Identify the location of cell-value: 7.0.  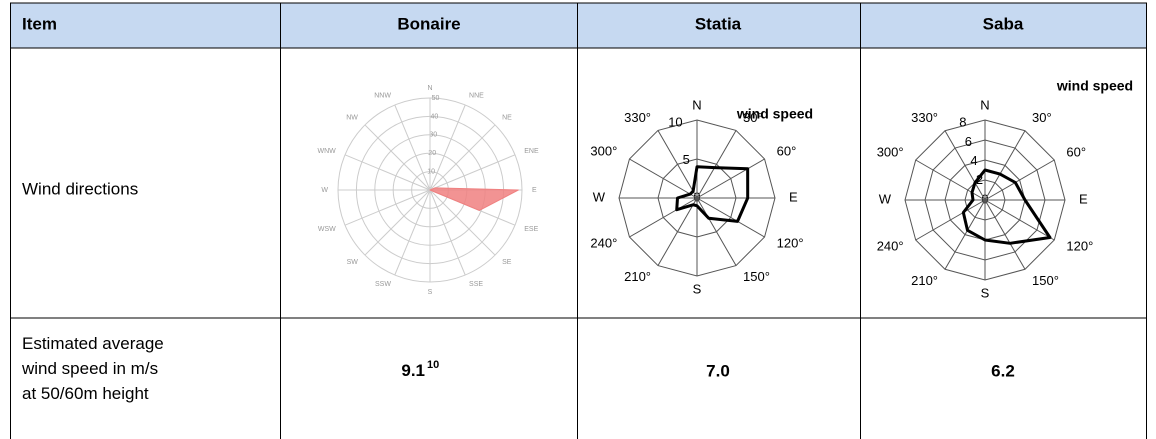
(718, 370).